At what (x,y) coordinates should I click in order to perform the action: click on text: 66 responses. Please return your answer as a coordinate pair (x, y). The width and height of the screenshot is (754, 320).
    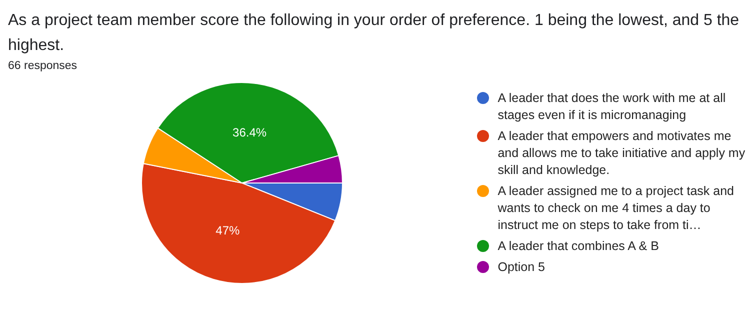
    Looking at the image, I should click on (43, 66).